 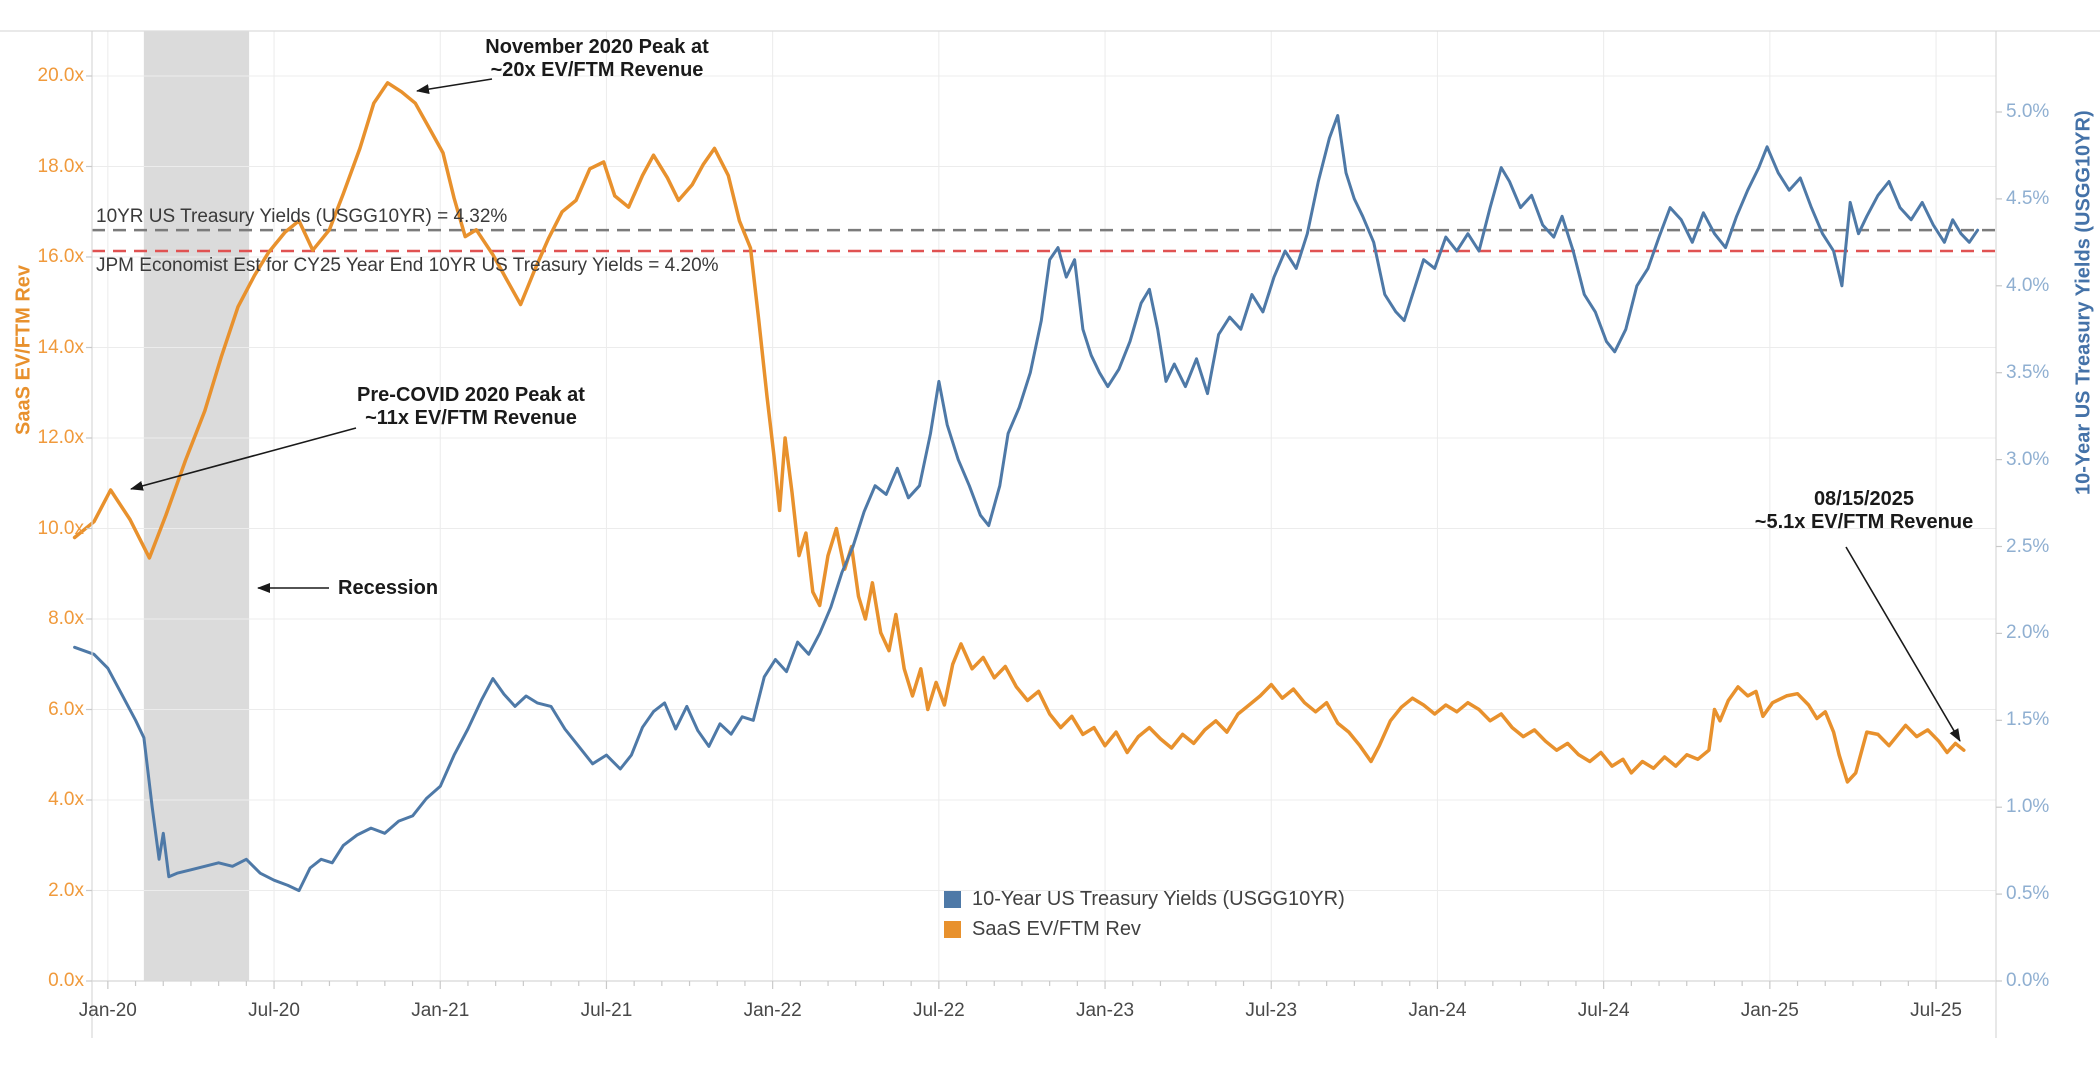 I want to click on x-axis-tick-label: Jan-24, so click(x=1437, y=1010).